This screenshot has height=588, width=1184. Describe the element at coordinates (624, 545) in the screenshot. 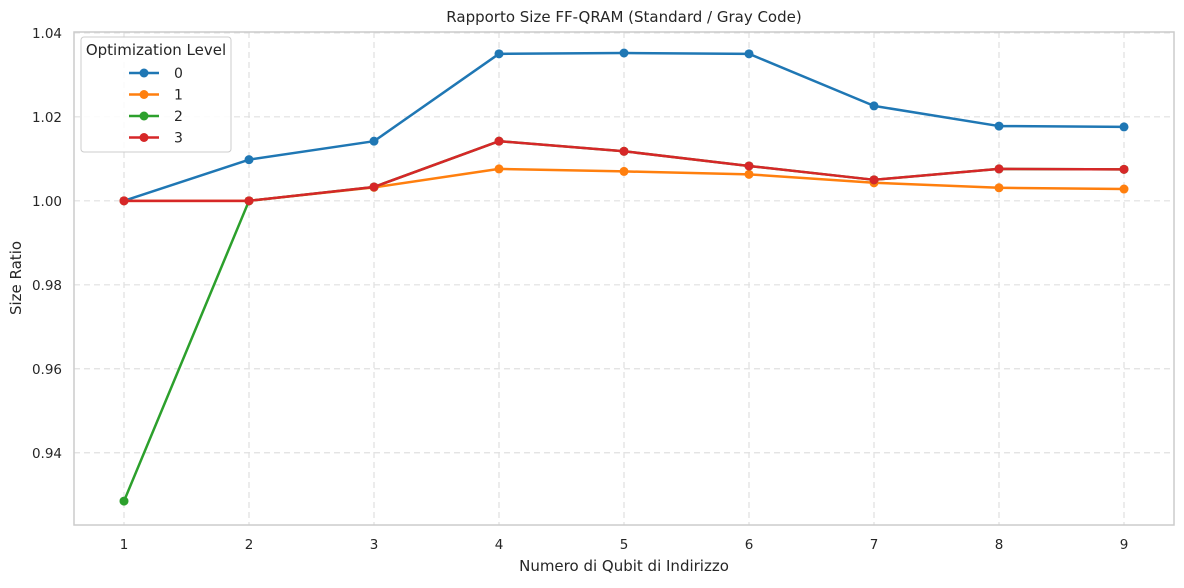

I see `x-tick-label: 5` at that location.